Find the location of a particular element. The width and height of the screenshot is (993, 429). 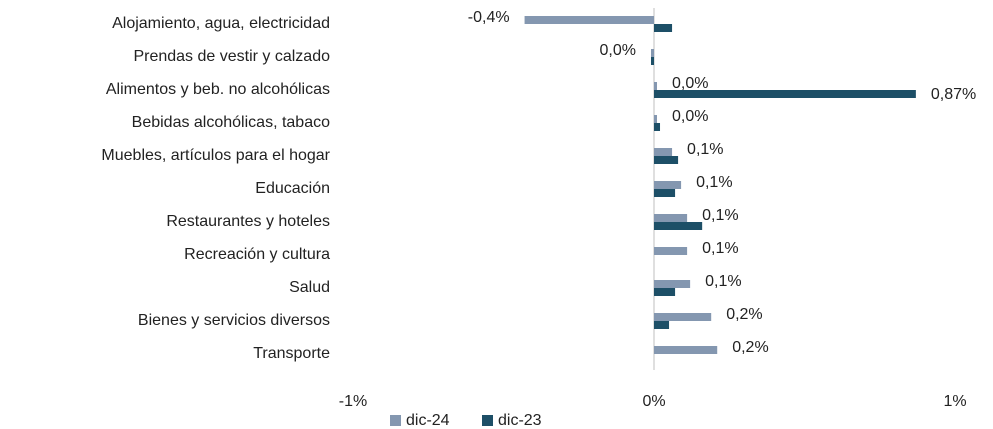

data-label: -0,4% is located at coordinates (489, 17).